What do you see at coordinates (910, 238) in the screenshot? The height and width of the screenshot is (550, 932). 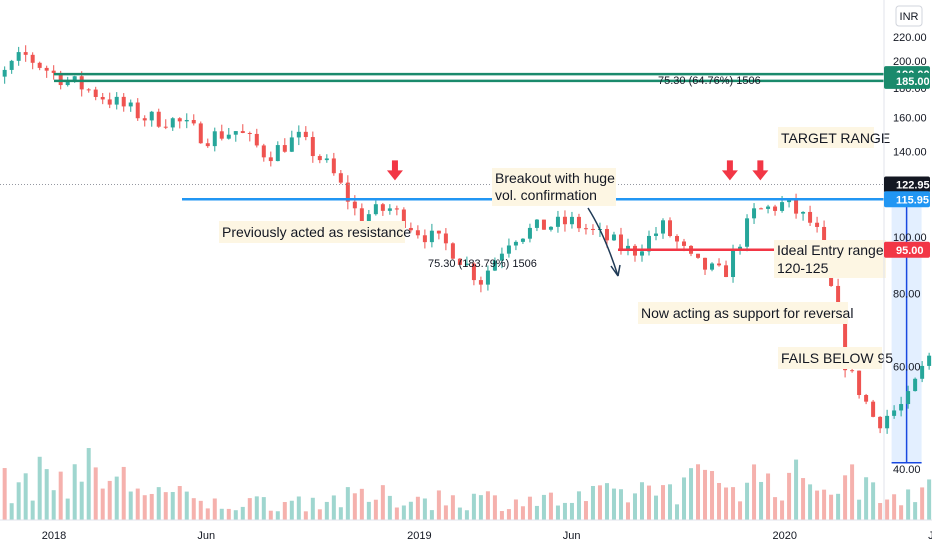 I see `y-tick-label: 100.00` at bounding box center [910, 238].